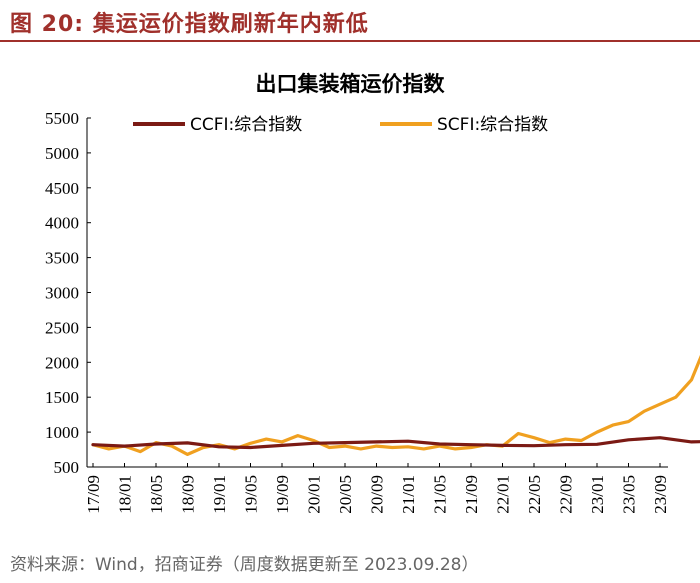 Image resolution: width=700 pixels, height=583 pixels. I want to click on legend-label-scfi: SCFI:综合指数, so click(492, 125).